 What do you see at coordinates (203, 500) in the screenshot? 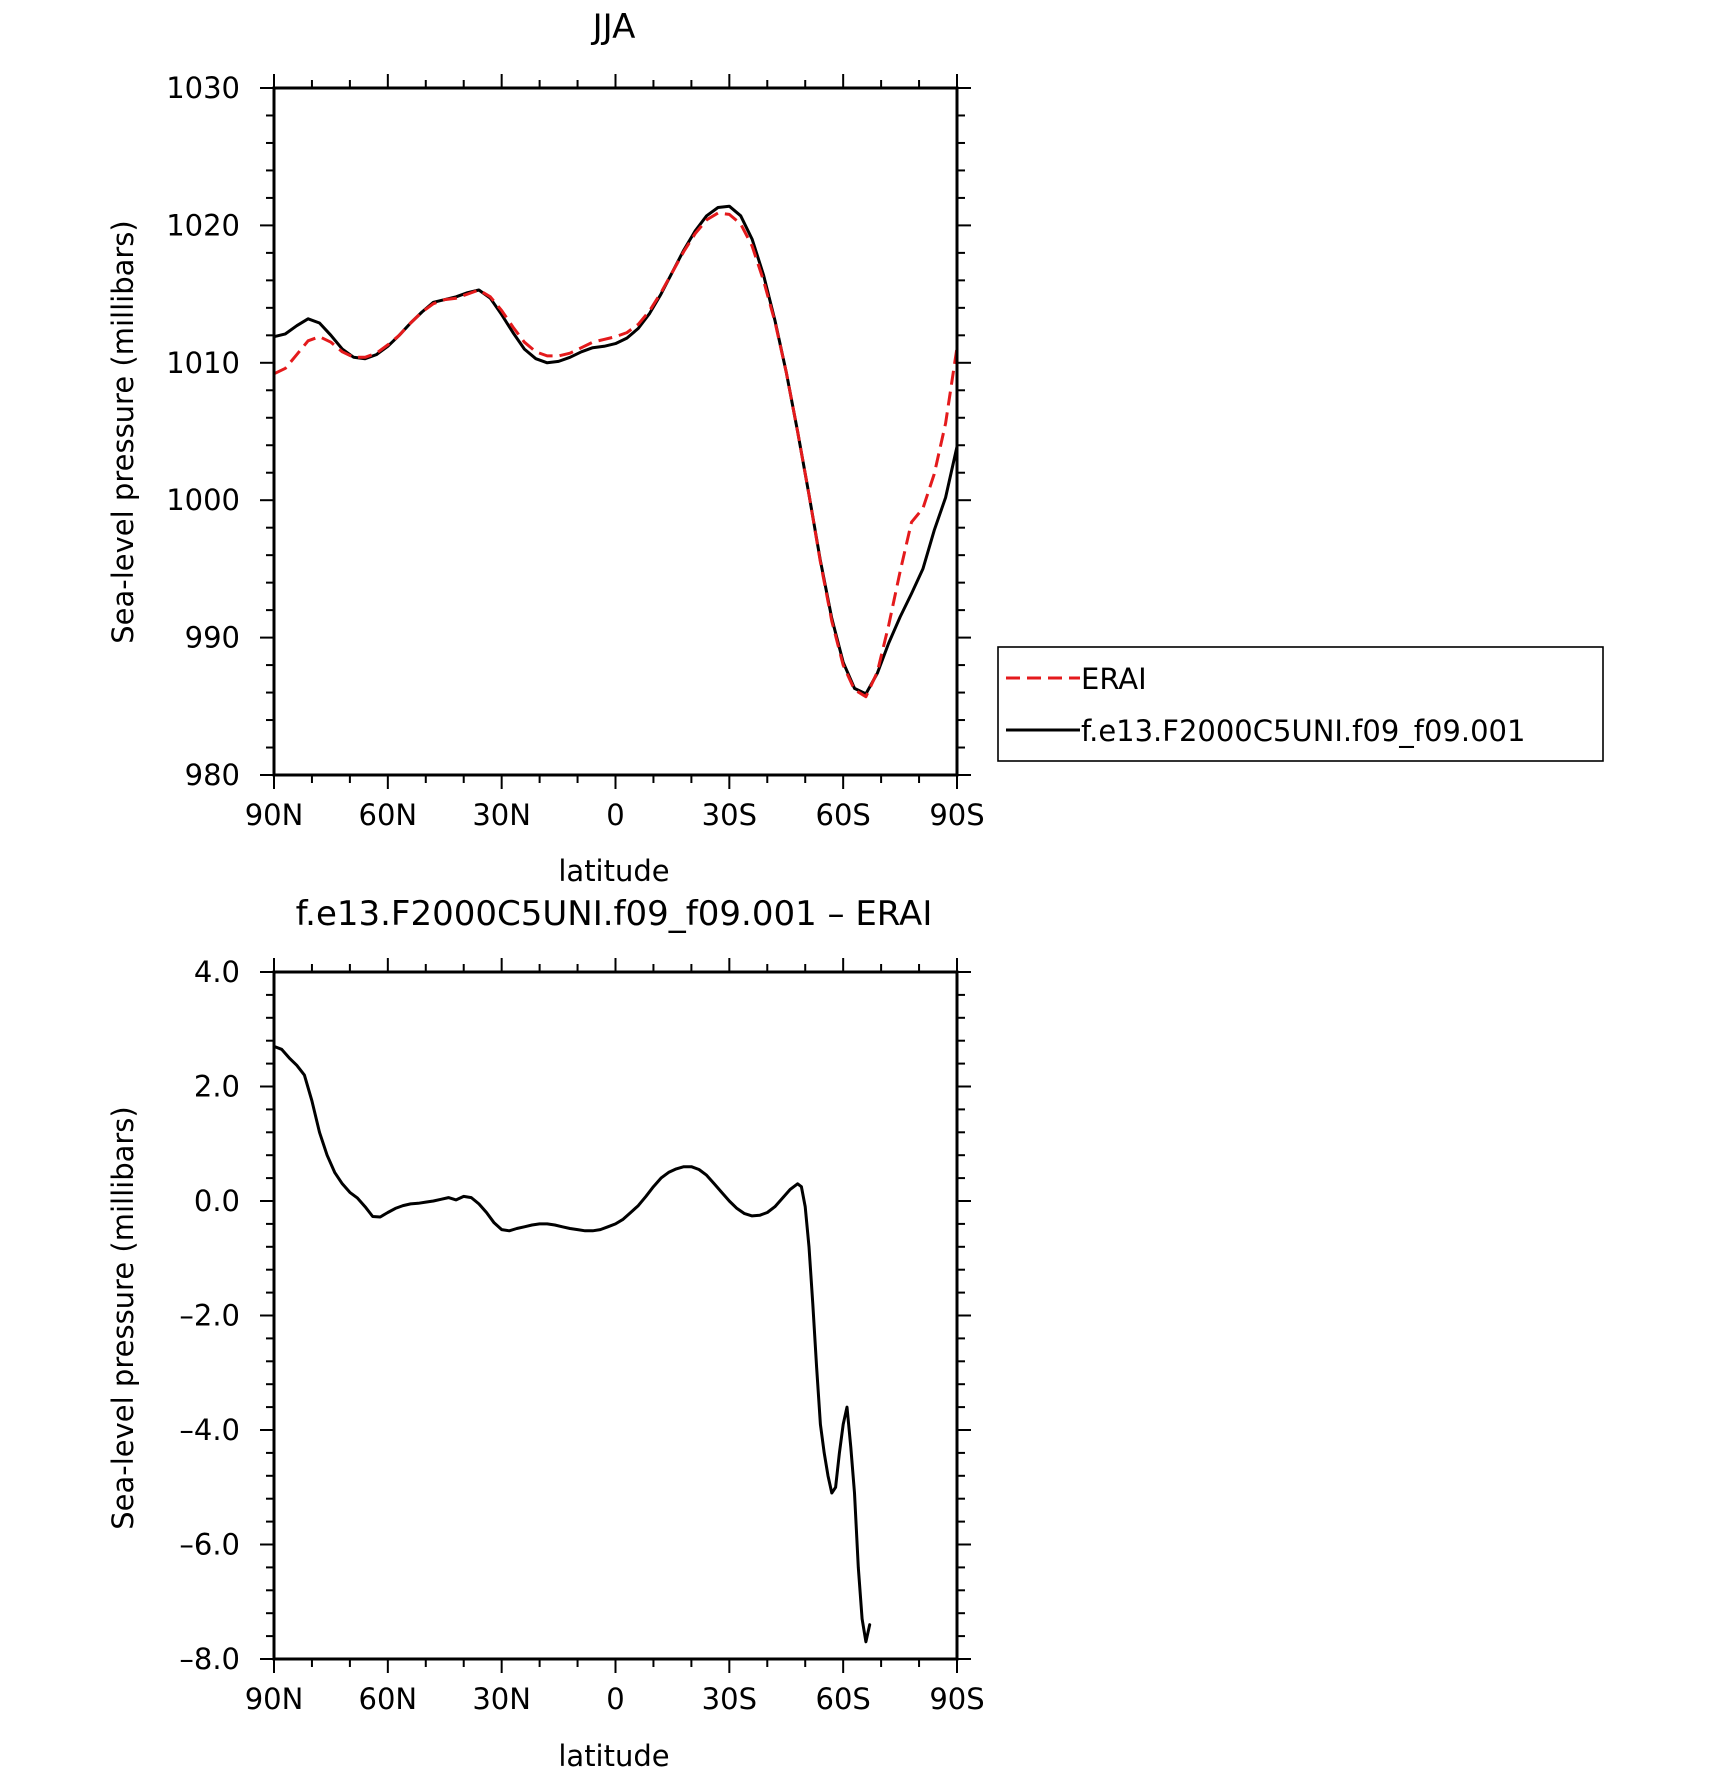
I see `y-tick-label: 1000` at bounding box center [203, 500].